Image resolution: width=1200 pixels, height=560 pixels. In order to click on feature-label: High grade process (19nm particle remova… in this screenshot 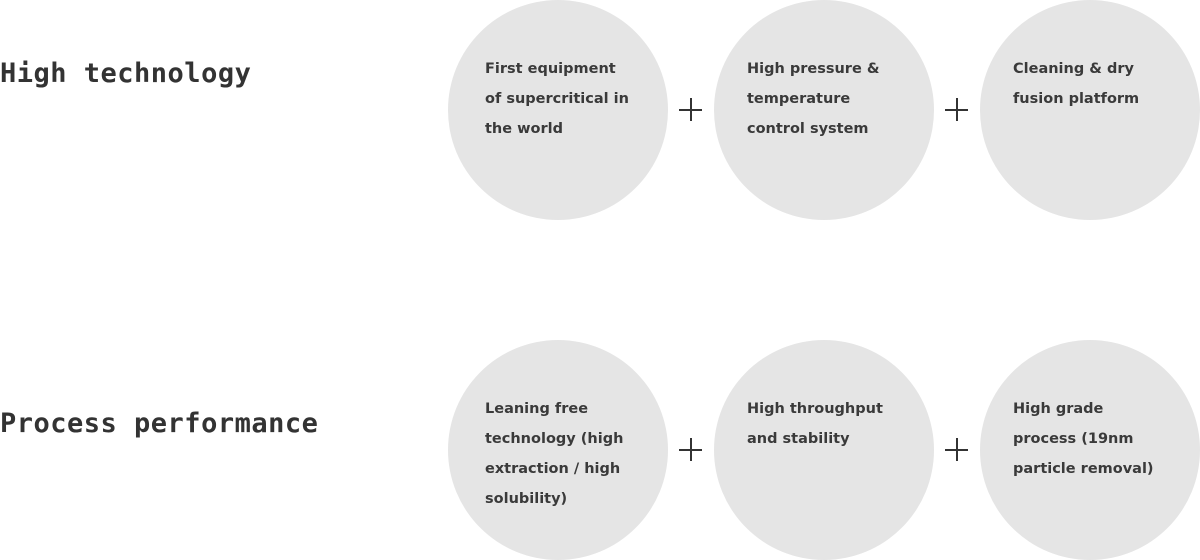, I will do `click(1083, 439)`.